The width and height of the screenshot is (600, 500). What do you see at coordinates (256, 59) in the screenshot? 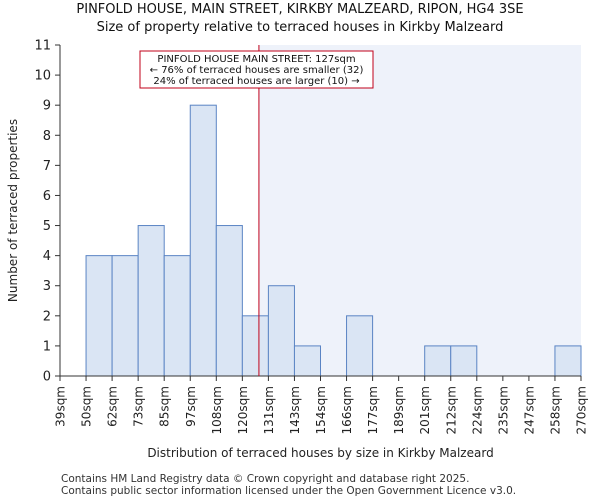
I see `annotation-line-1: PINFOLD HOUSE MAIN STREET: 127sqm` at bounding box center [256, 59].